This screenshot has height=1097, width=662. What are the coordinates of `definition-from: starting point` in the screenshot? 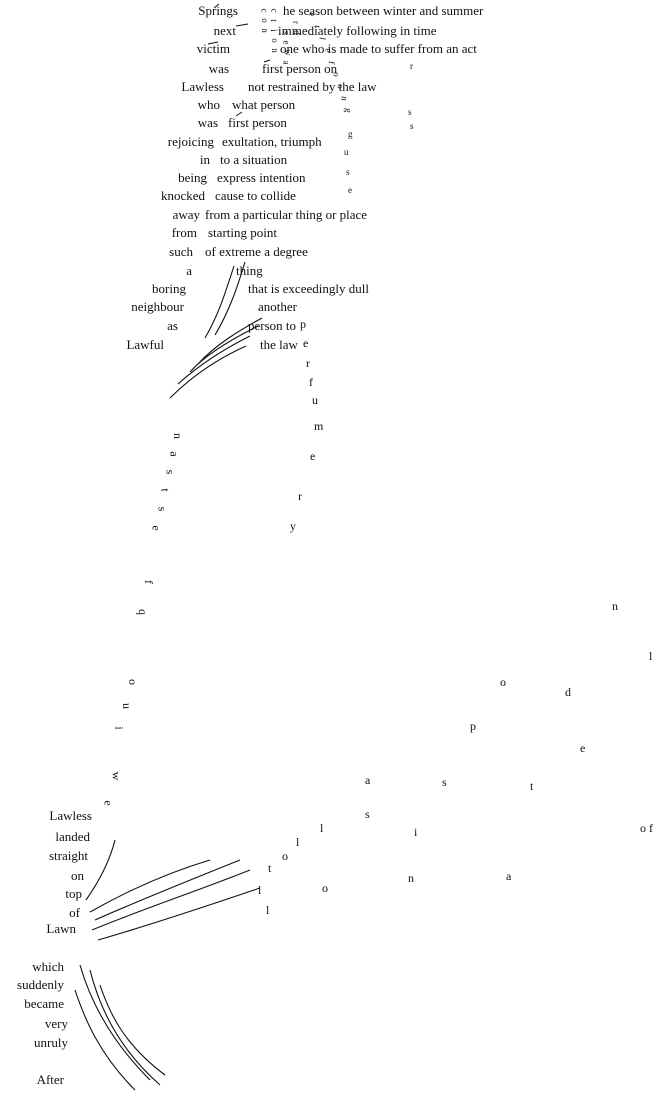 It's located at (242, 232).